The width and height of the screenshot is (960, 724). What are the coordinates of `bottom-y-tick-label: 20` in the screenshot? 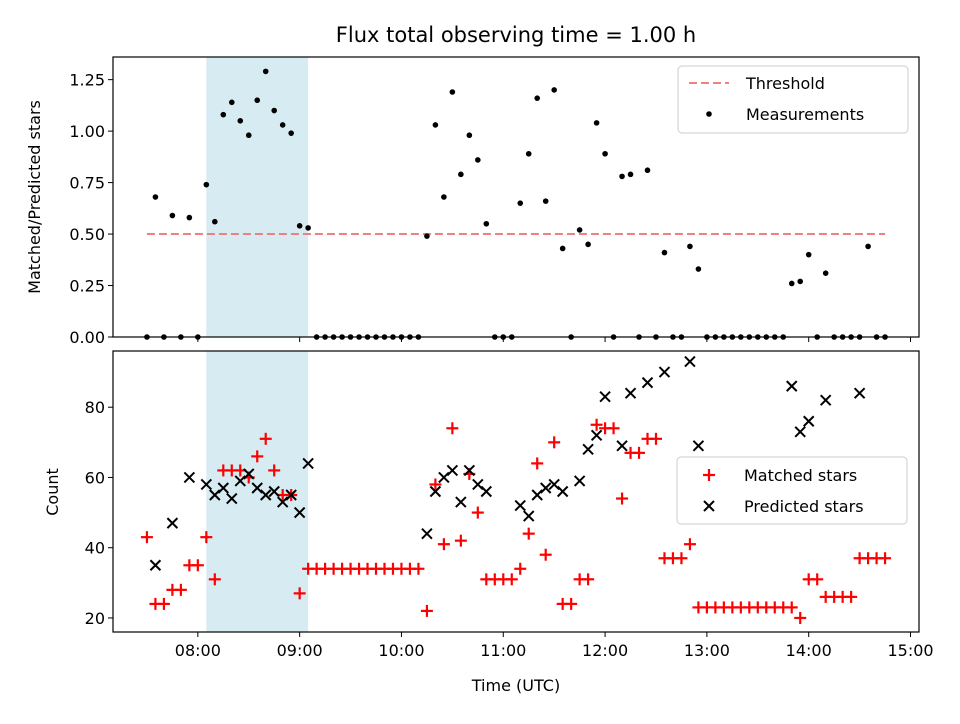 It's located at (95, 618).